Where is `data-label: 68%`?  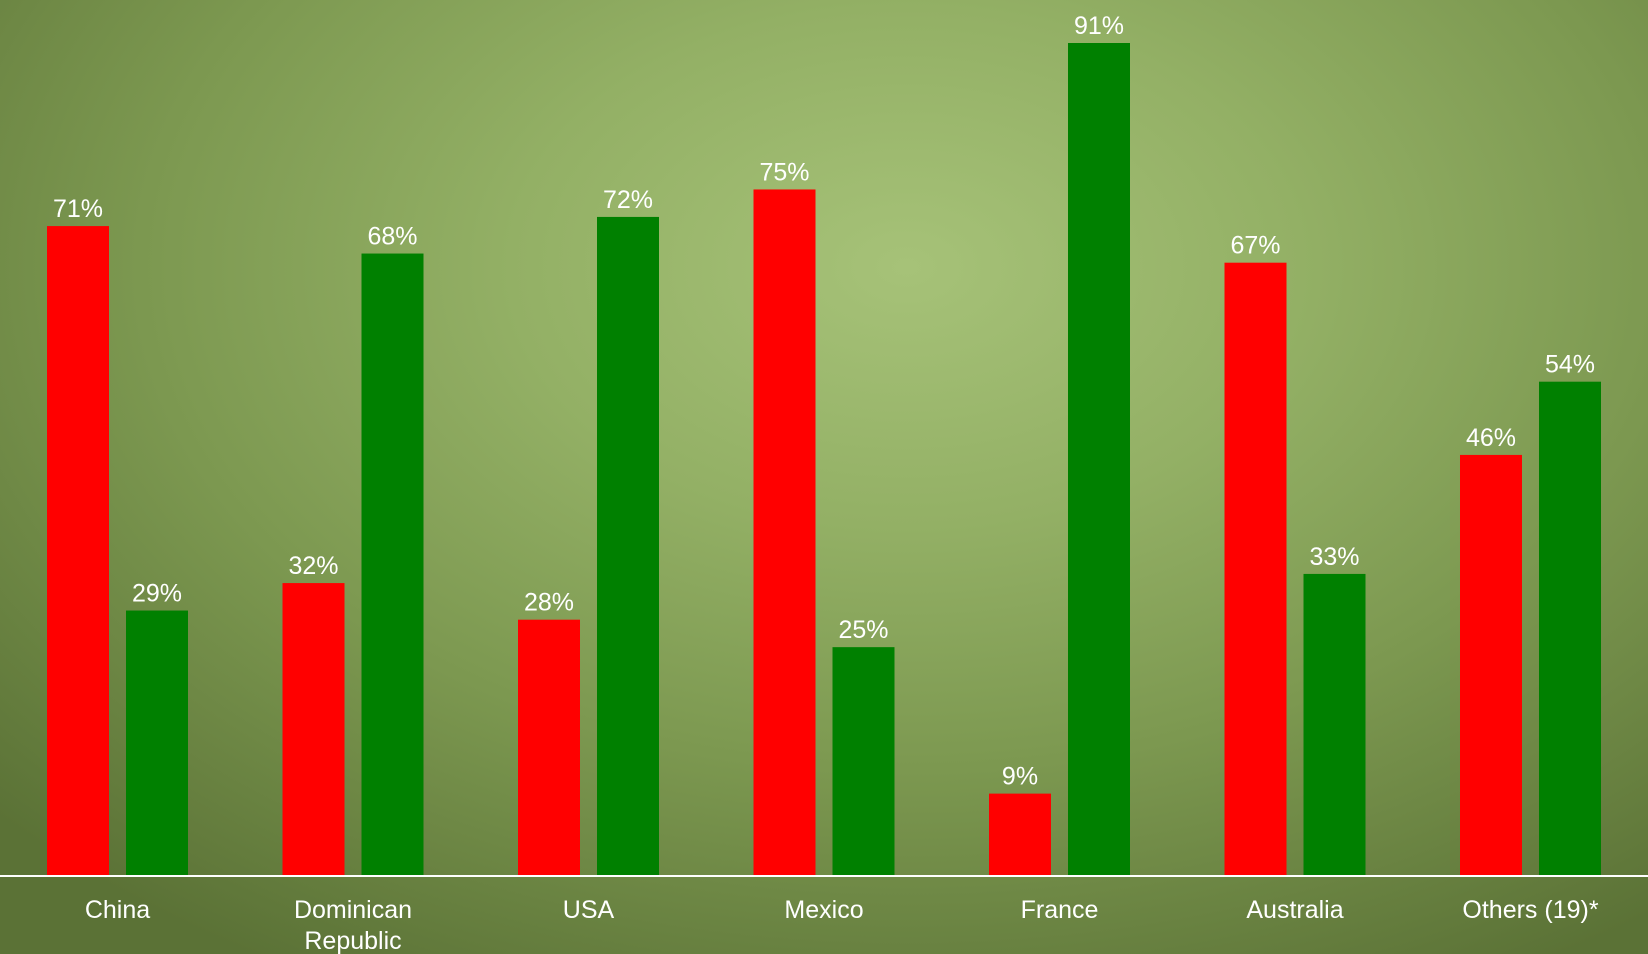 data-label: 68% is located at coordinates (392, 237).